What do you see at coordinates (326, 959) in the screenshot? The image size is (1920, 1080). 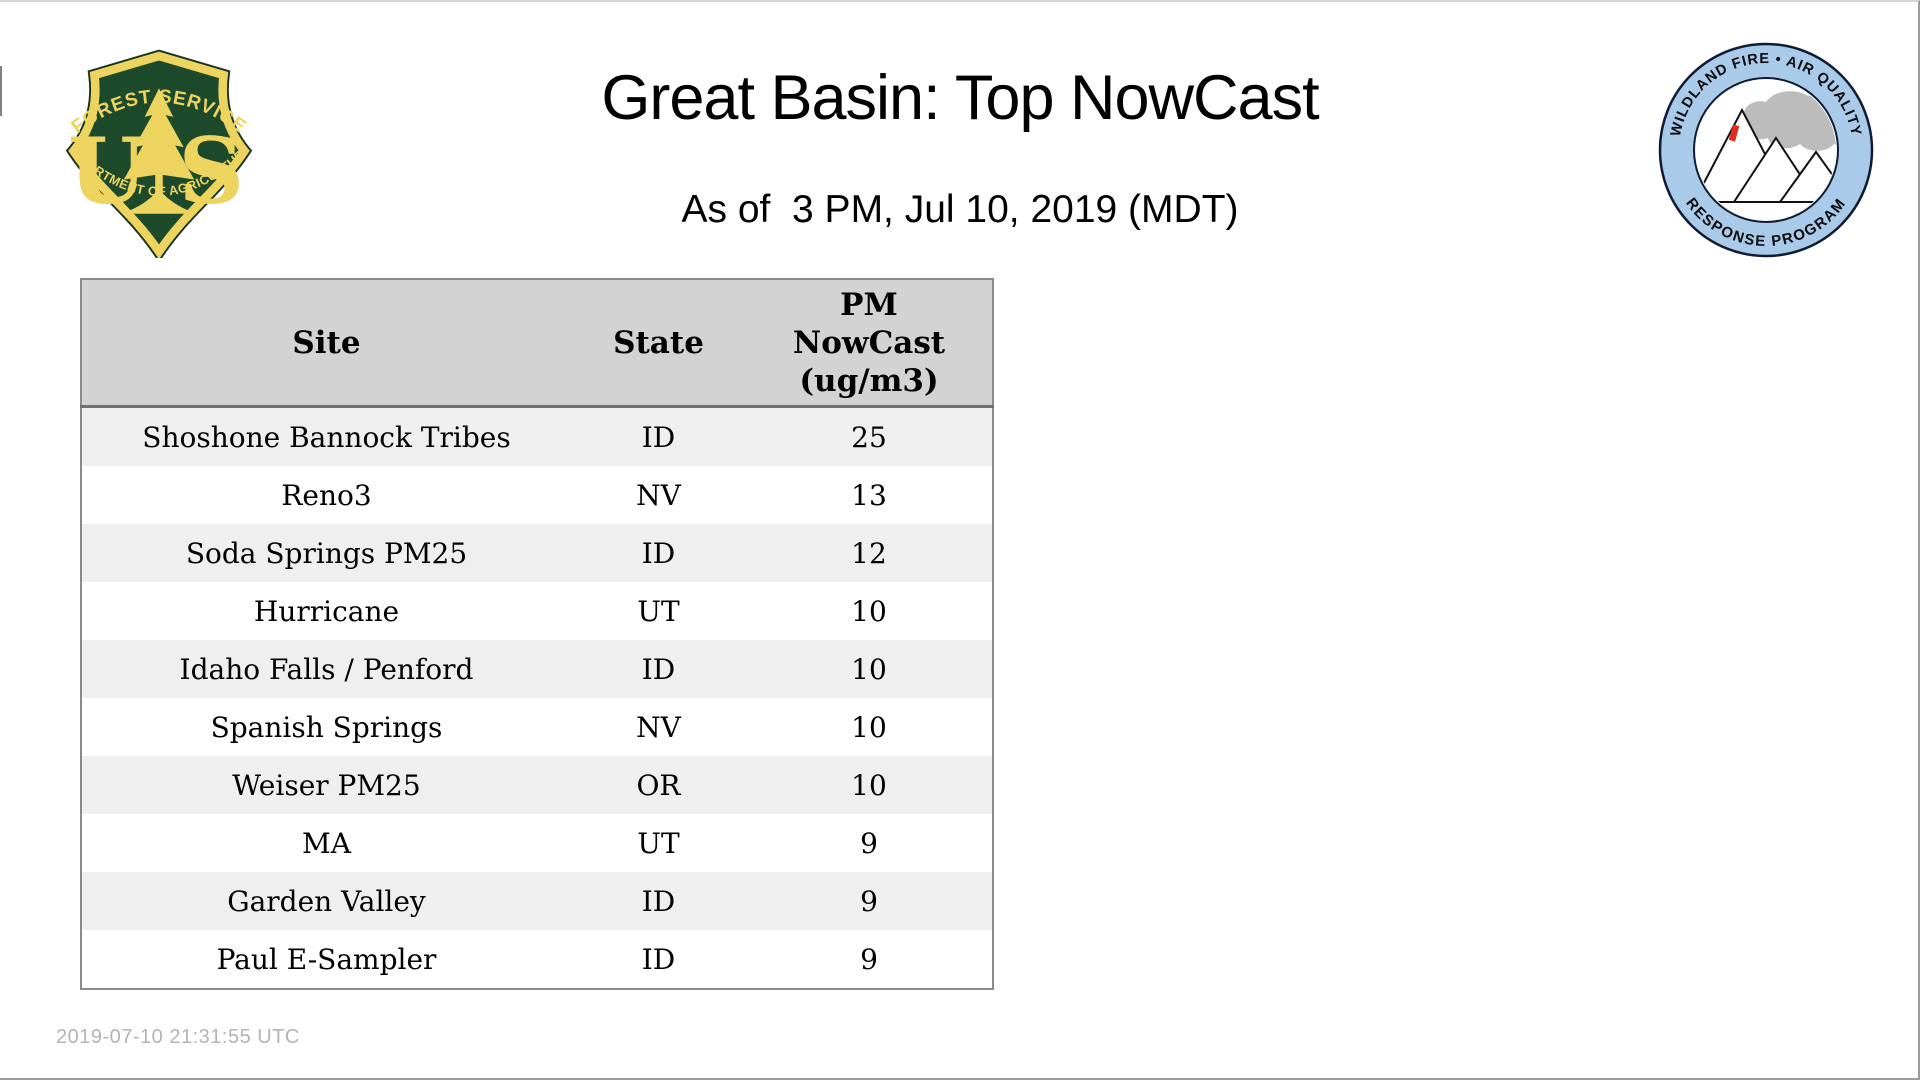 I see `site-cell: Paul E-Sampler` at bounding box center [326, 959].